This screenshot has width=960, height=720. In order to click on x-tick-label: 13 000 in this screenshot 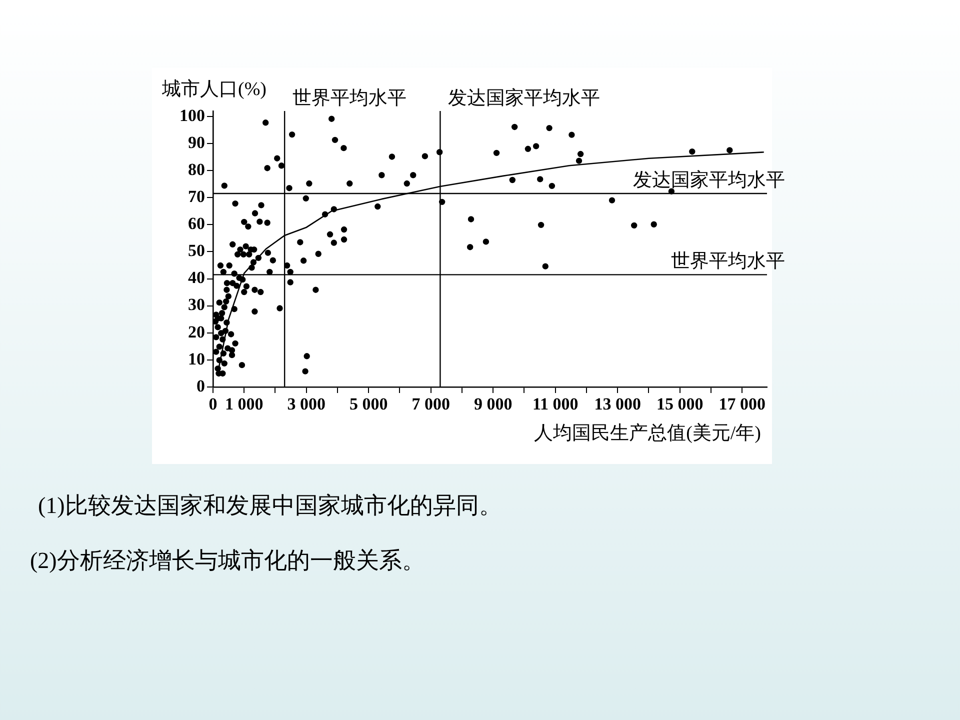, I will do `click(617, 404)`.